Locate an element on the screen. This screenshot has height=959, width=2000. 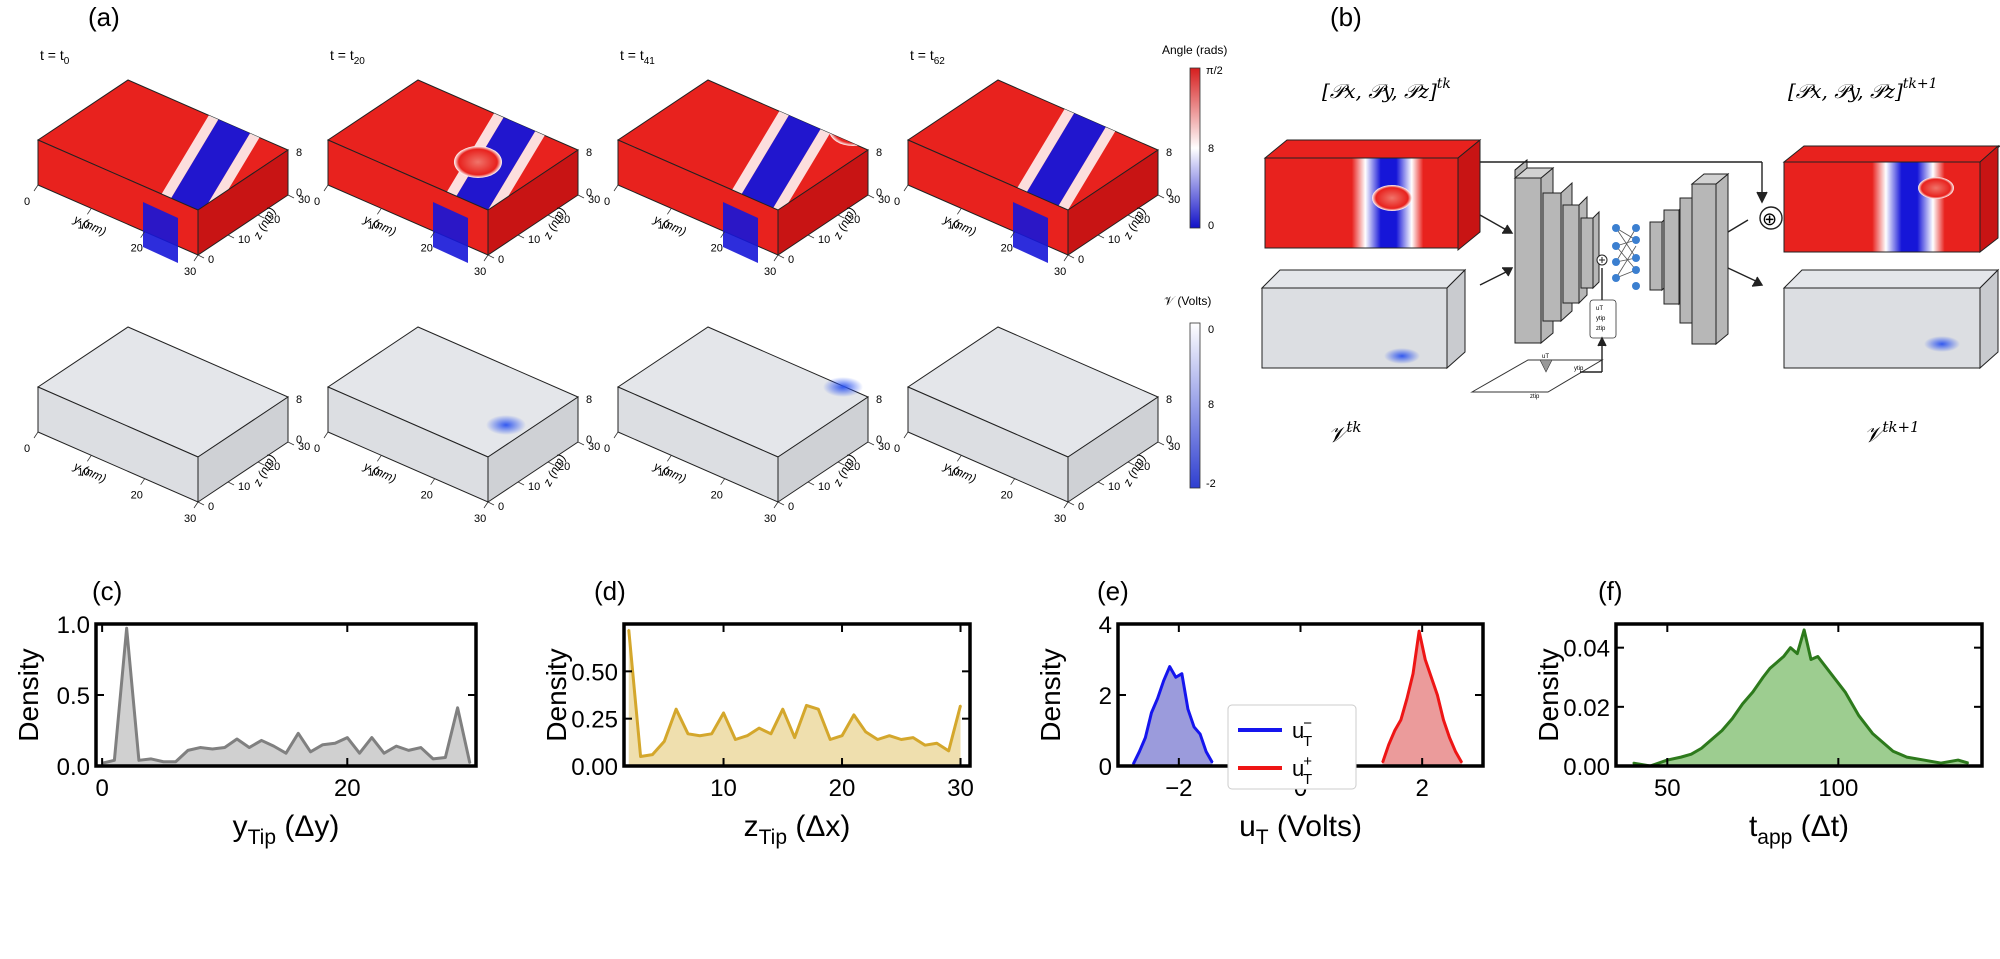
time-label-2: t = t41 is located at coordinates (637, 57).